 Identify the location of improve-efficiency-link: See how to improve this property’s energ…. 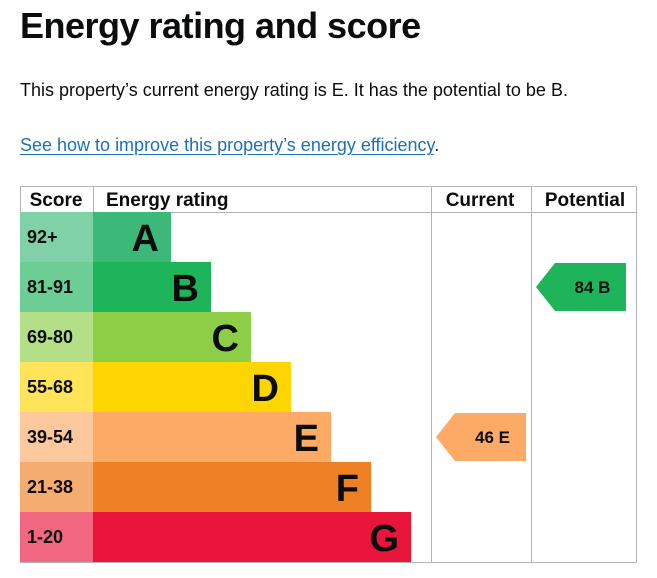
(227, 145).